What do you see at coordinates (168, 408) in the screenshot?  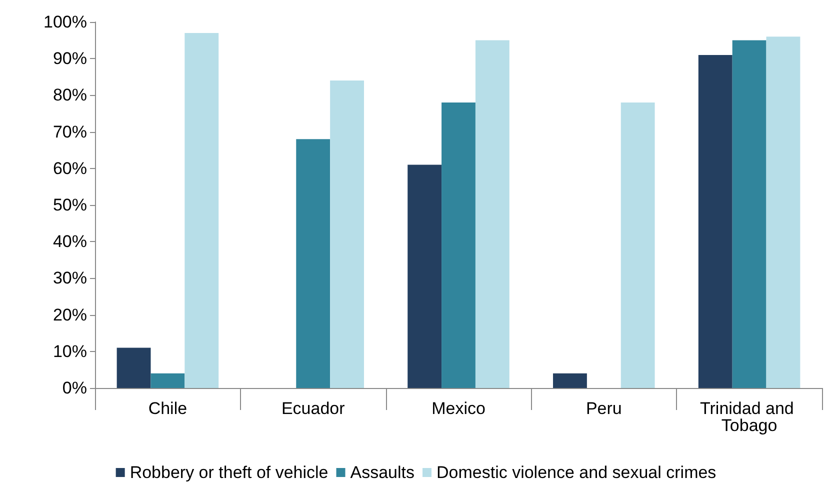 I see `x-tick-label: Chile` at bounding box center [168, 408].